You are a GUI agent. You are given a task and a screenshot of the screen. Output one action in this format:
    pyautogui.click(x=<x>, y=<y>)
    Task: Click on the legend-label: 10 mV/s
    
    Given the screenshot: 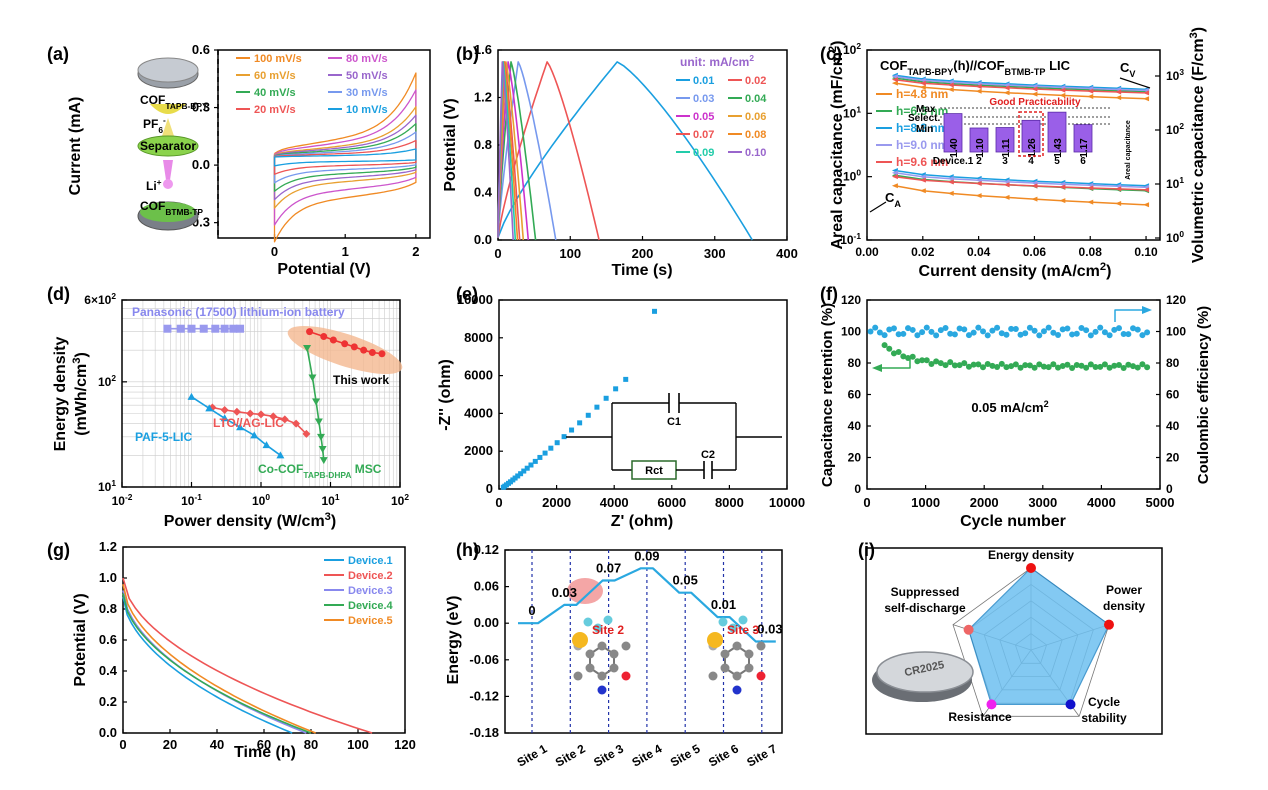 What is the action you would take?
    pyautogui.click(x=367, y=110)
    